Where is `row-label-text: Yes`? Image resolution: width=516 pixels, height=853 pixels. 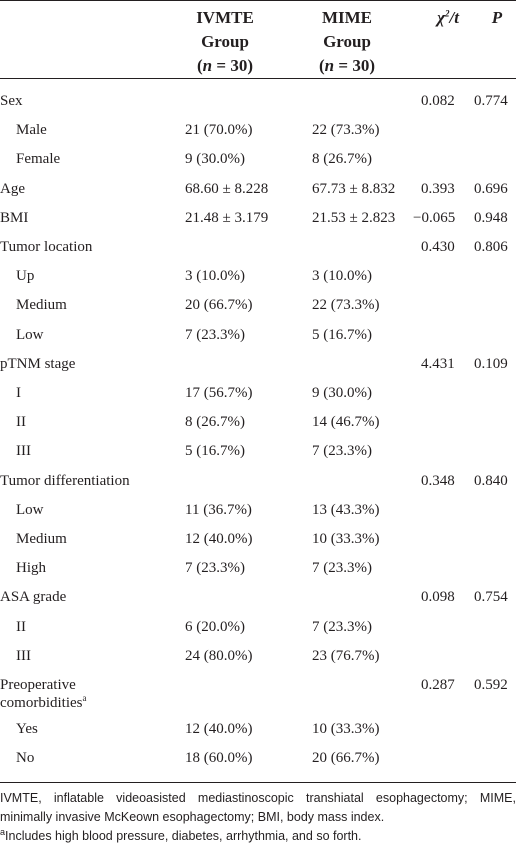
row-label-text: Yes is located at coordinates (27, 729).